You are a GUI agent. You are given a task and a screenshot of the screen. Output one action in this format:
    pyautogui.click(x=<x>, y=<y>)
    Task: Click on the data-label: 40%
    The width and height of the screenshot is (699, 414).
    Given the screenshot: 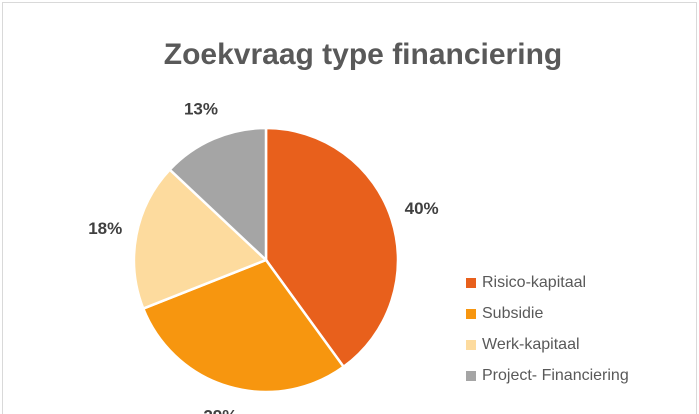 What is the action you would take?
    pyautogui.click(x=422, y=208)
    